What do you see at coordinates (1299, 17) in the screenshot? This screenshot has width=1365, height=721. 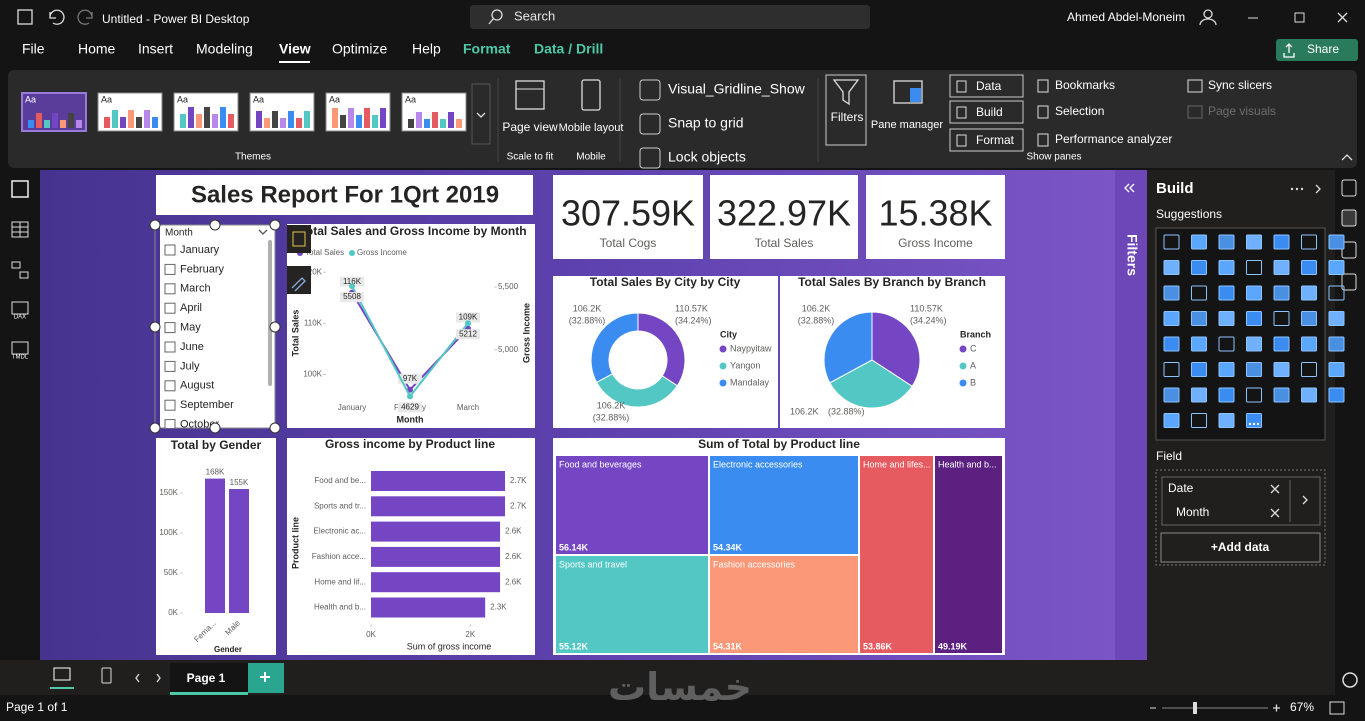 I see `maximize-button` at bounding box center [1299, 17].